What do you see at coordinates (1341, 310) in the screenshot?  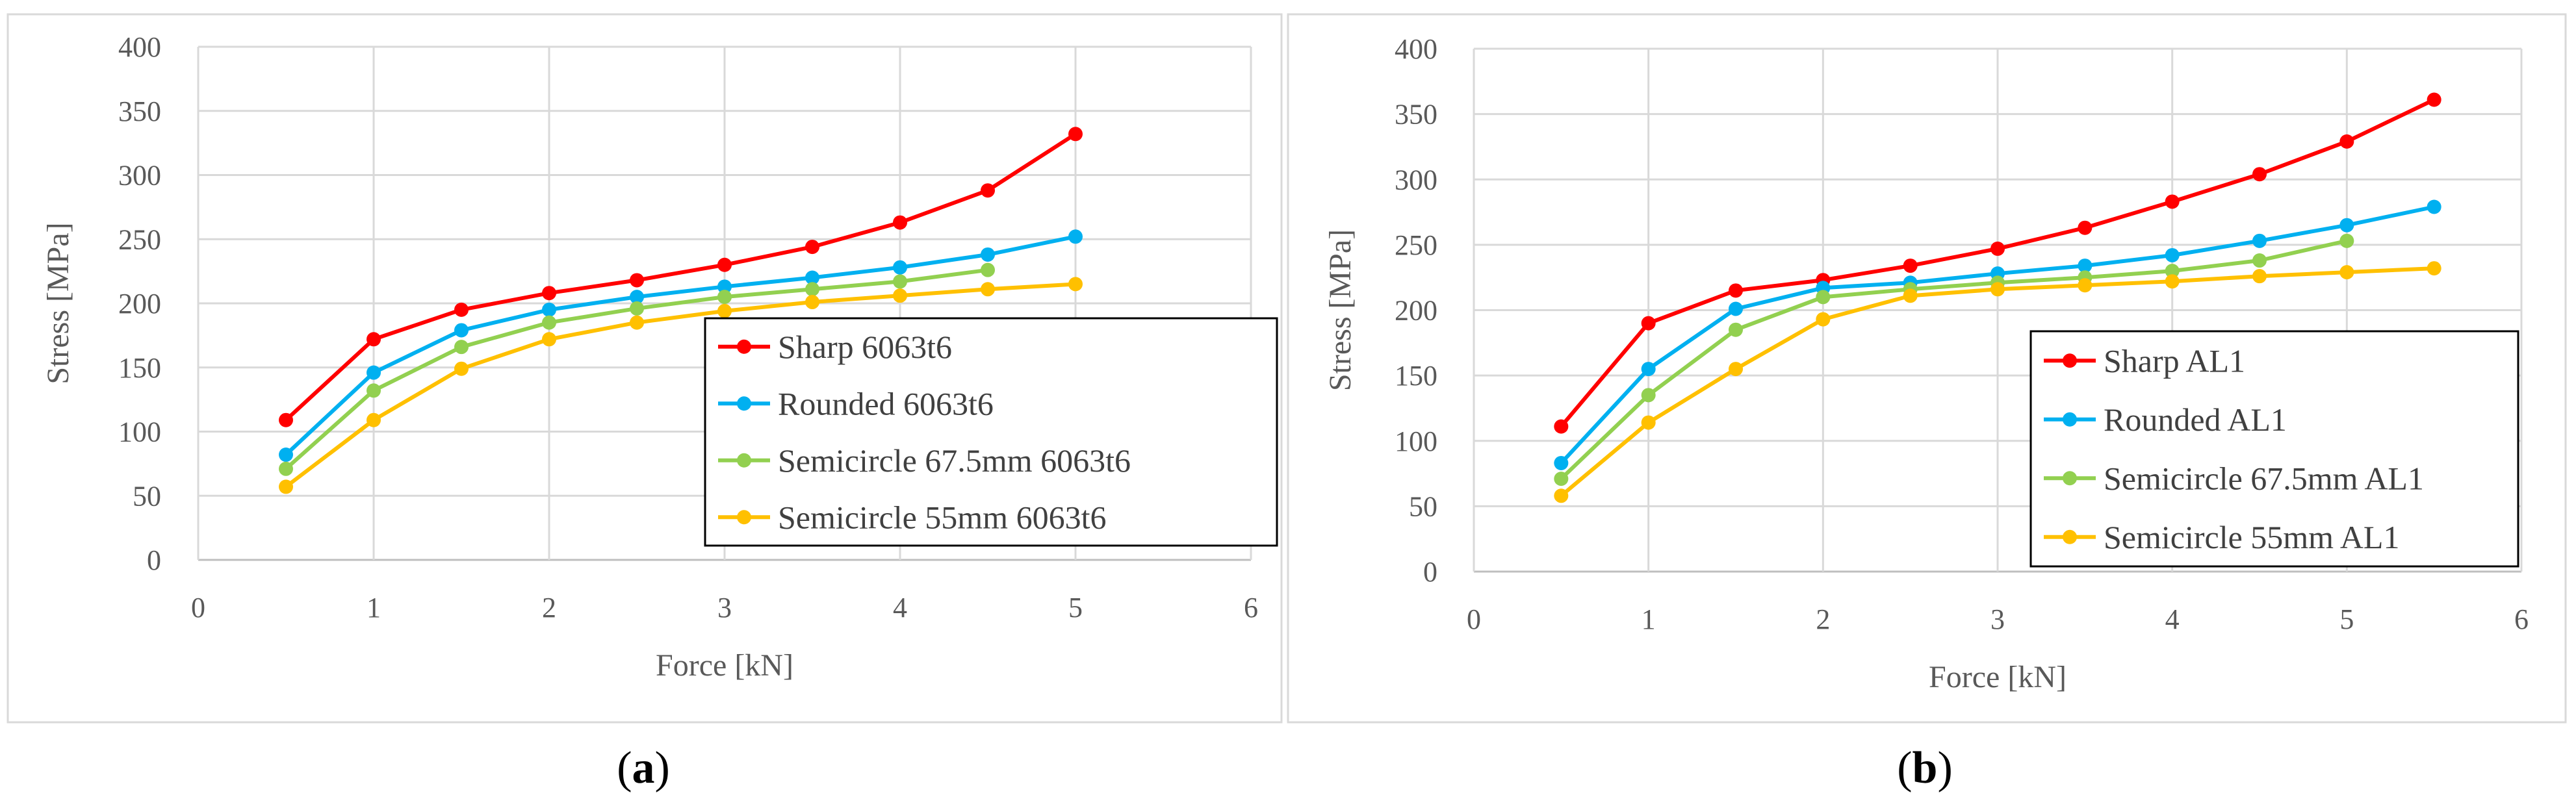 I see `y-axis-title-b: Stress [MPa]` at bounding box center [1341, 310].